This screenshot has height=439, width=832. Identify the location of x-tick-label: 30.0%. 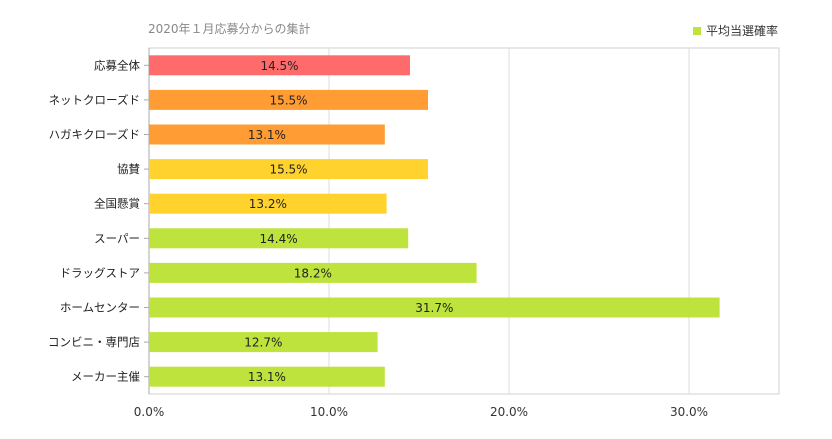
(689, 412).